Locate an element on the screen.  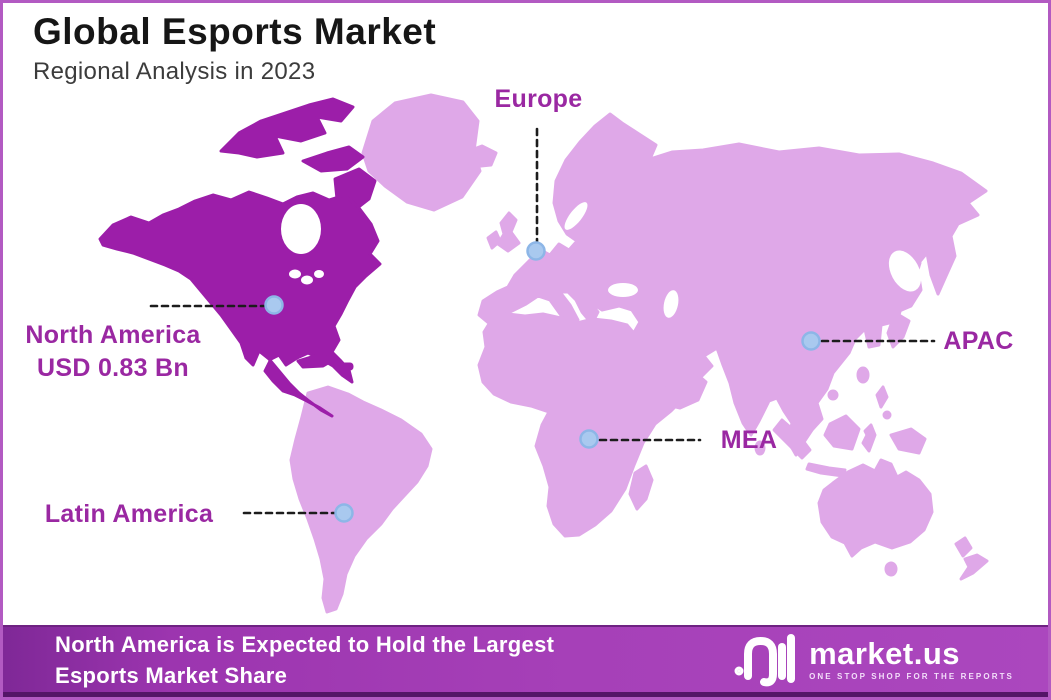
market-us-logo: market.us ONE STOP SHOP FOR THE REPORTS is located at coordinates (873, 660).